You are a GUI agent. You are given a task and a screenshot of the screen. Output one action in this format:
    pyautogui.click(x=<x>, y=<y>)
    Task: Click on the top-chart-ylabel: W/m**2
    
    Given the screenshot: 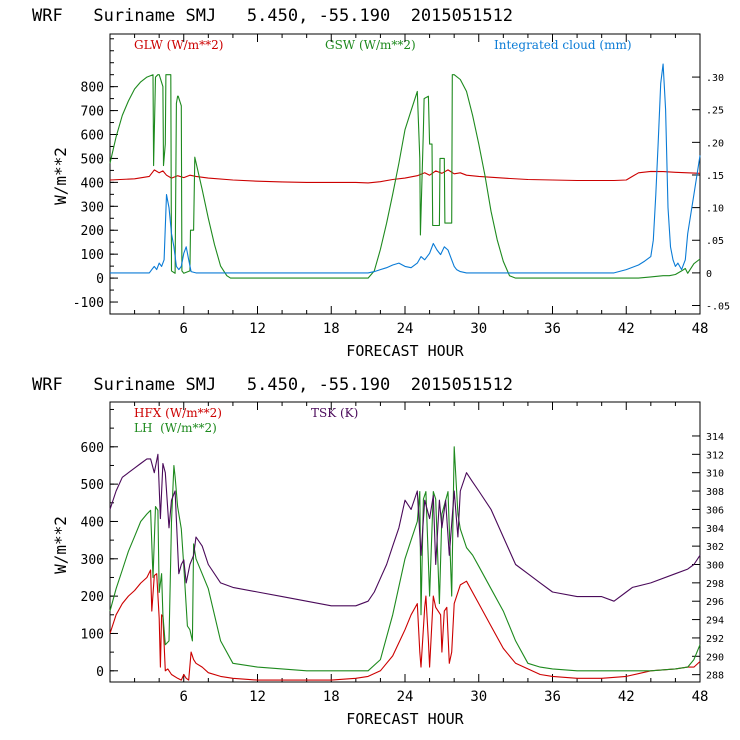 What is the action you would take?
    pyautogui.click(x=60, y=176)
    